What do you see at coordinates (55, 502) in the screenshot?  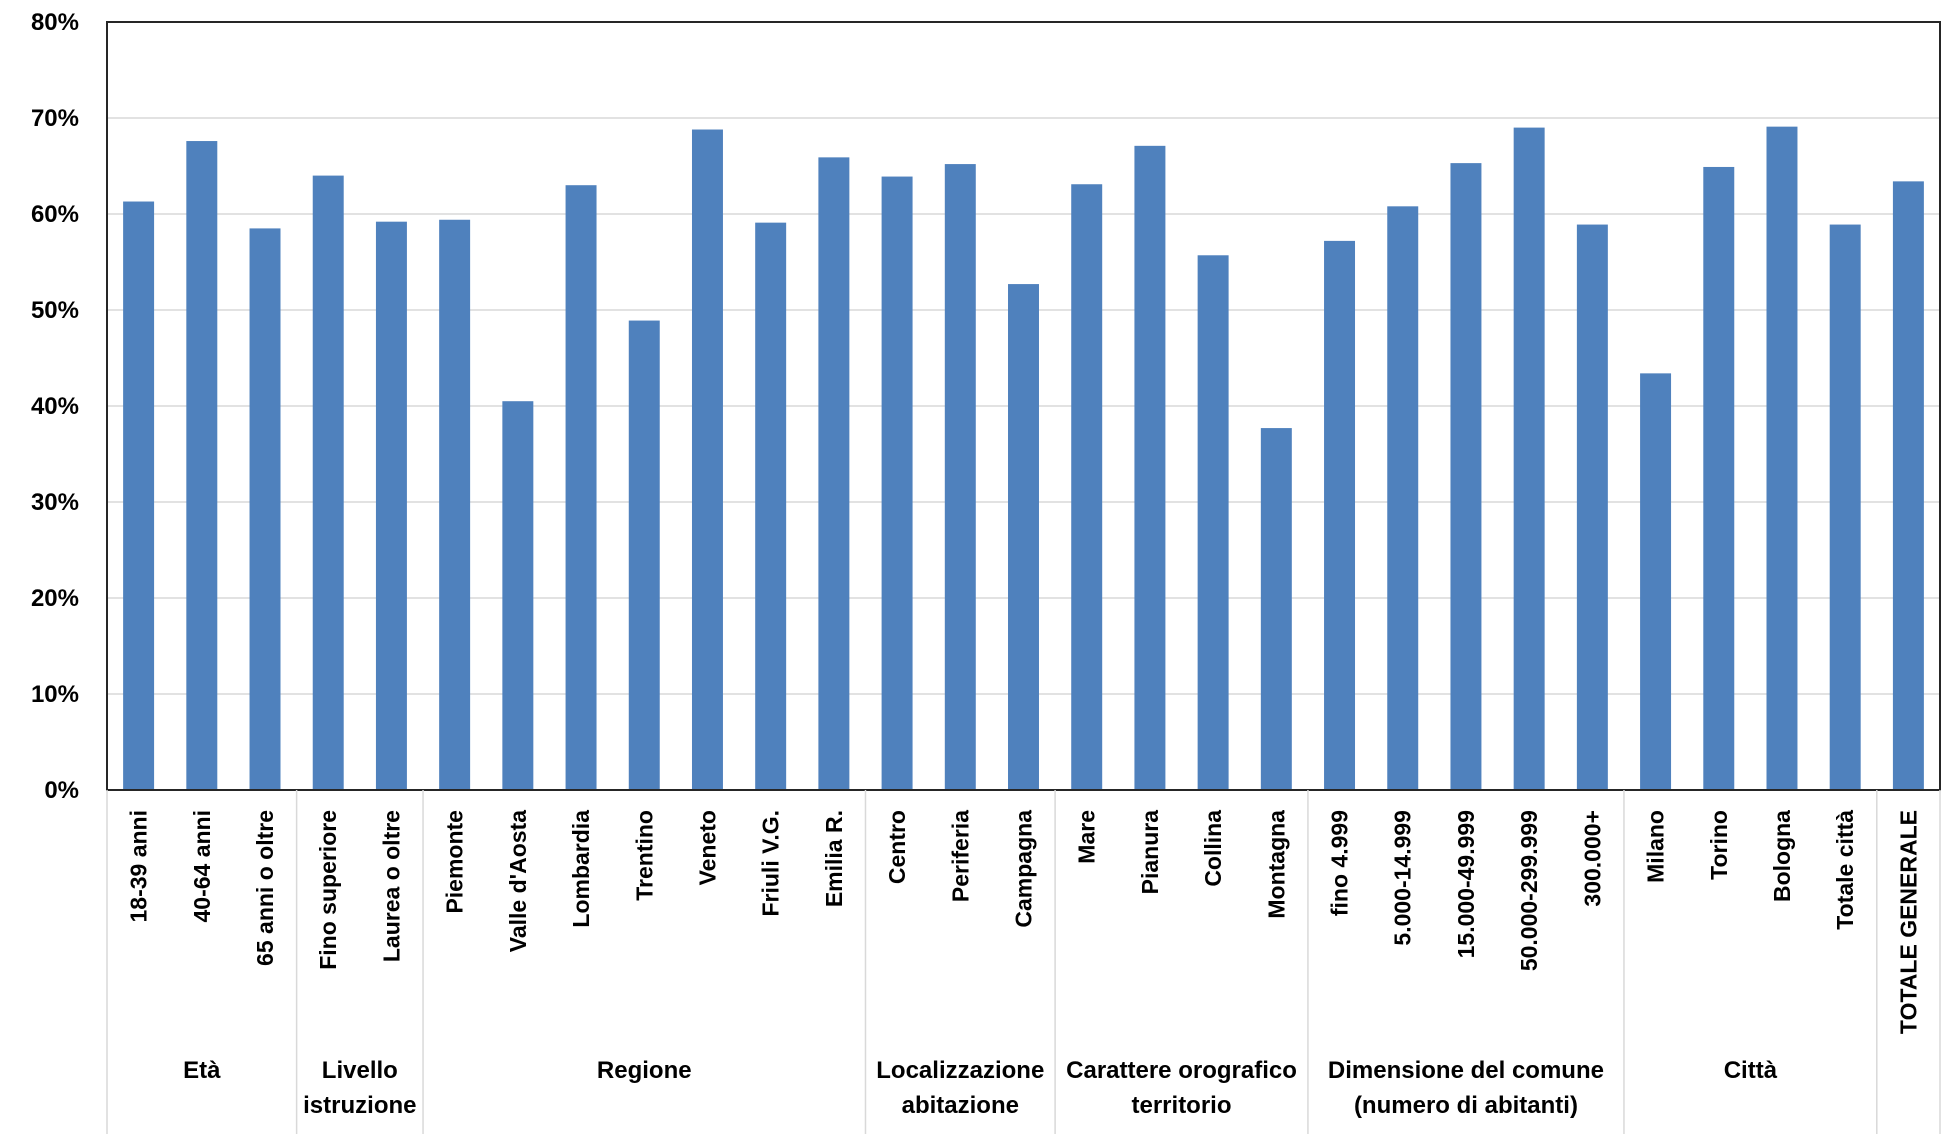 I see `y-tick-label: 30%` at bounding box center [55, 502].